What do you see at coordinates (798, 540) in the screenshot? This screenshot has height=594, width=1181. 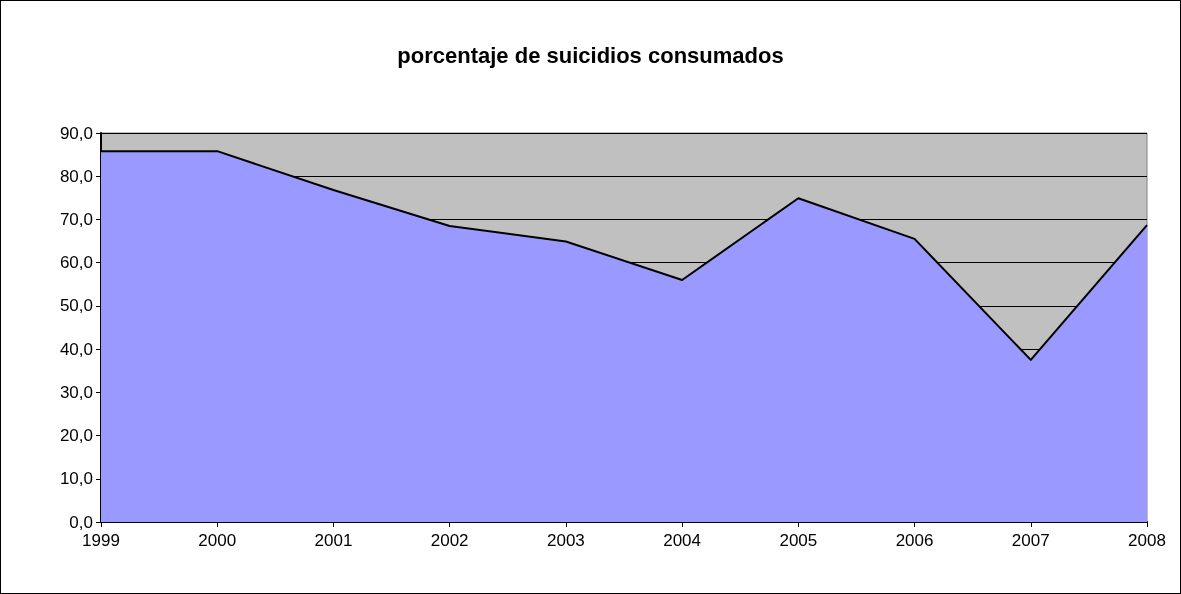 I see `x-tick-label: 2005` at bounding box center [798, 540].